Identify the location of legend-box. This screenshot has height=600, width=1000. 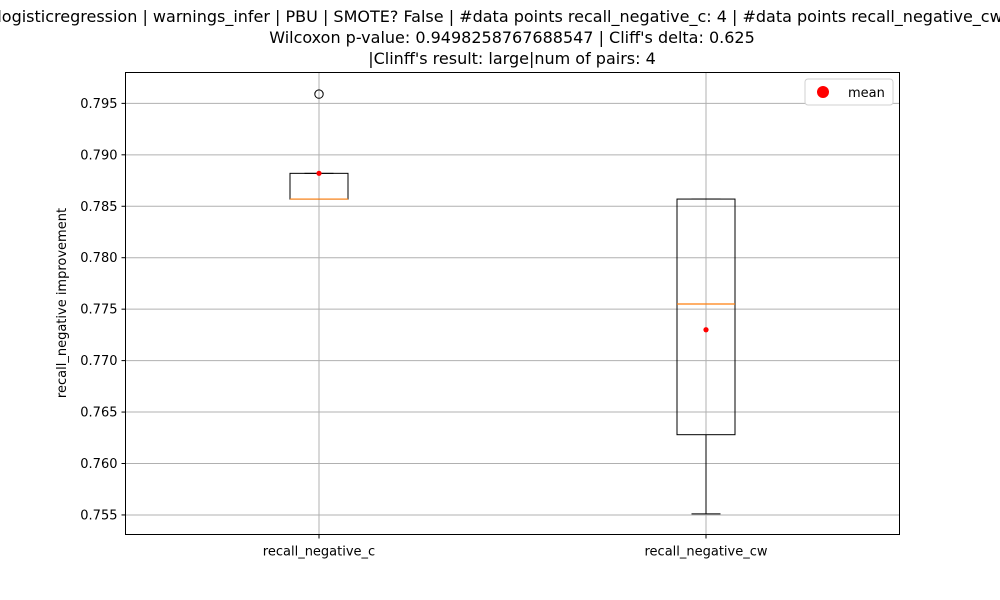
(849, 92).